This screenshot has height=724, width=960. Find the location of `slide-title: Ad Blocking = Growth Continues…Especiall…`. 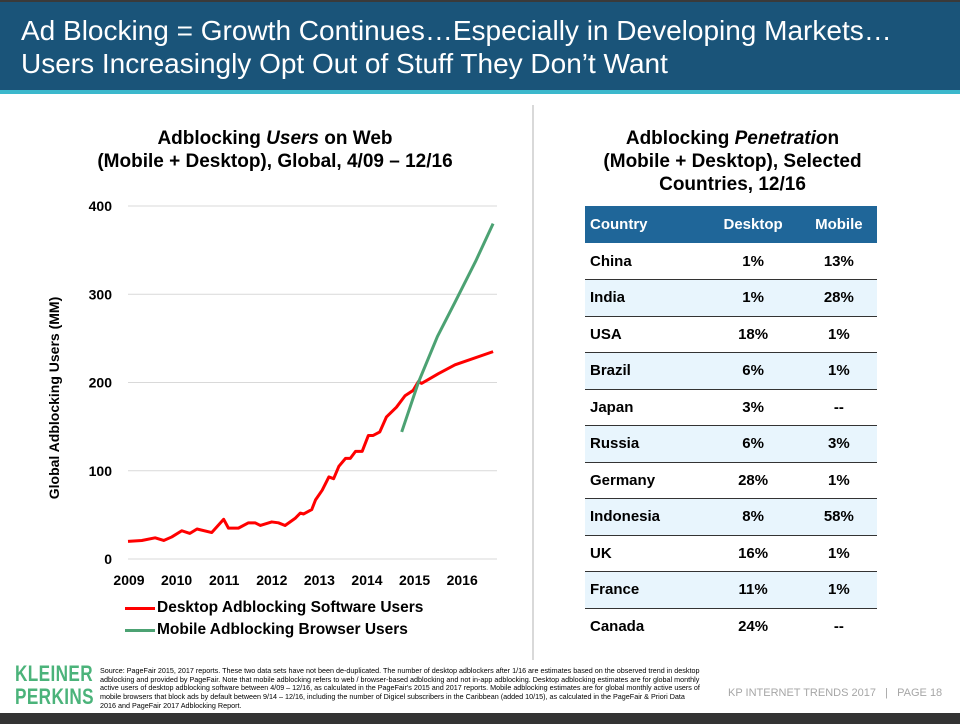

slide-title: Ad Blocking = Growth Continues…Especiall… is located at coordinates (480, 46).